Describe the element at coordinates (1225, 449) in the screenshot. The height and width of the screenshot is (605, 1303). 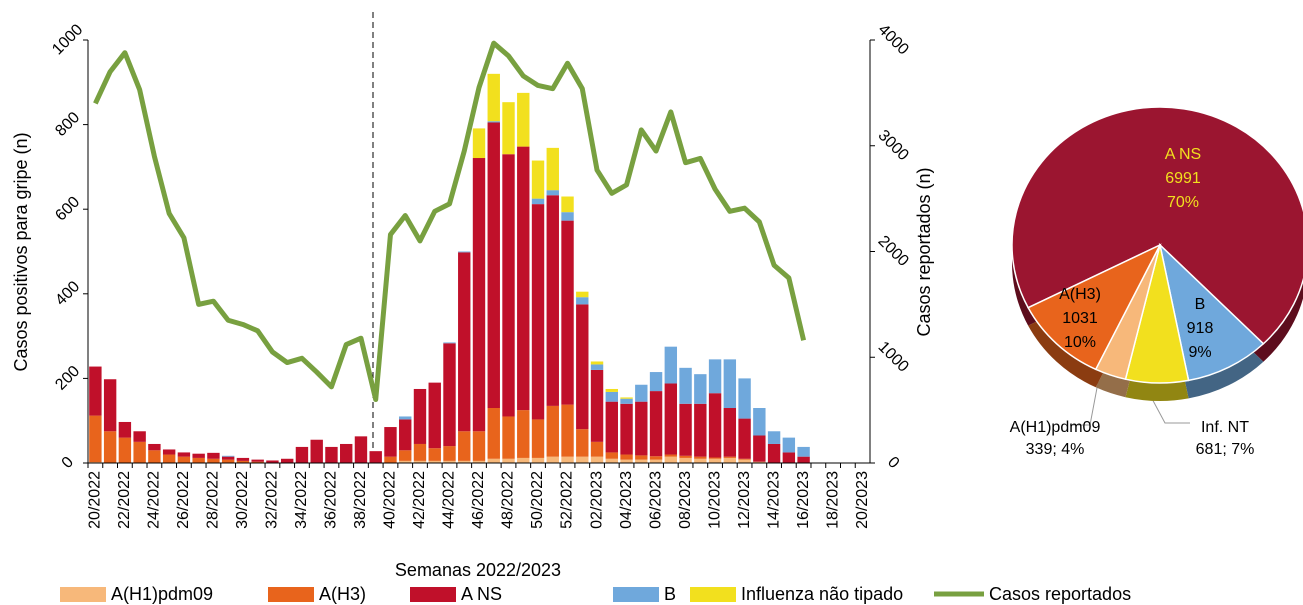
I see `pie-value-label: 681; 7%` at that location.